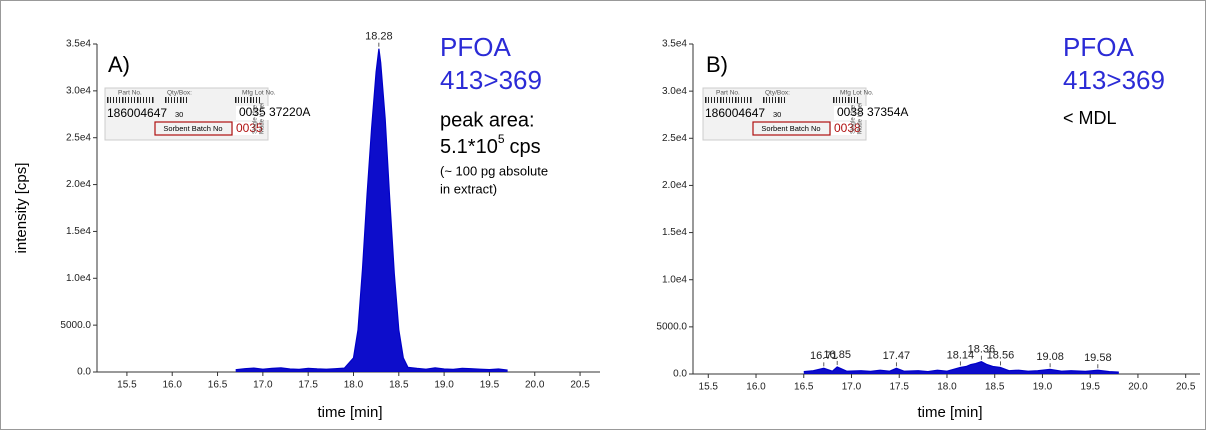 Image resolution: width=1206 pixels, height=430 pixels. I want to click on inset-text: 30, so click(777, 114).